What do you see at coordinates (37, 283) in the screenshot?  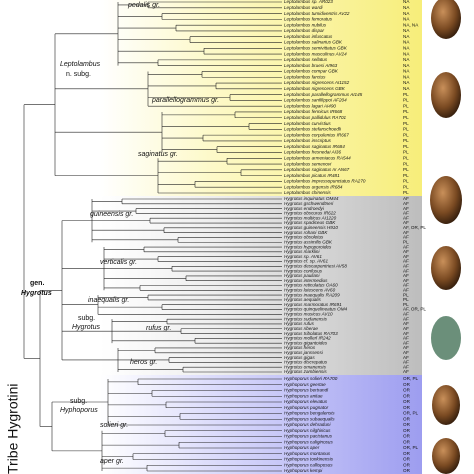 I see `rank-label: gen.` at bounding box center [37, 283].